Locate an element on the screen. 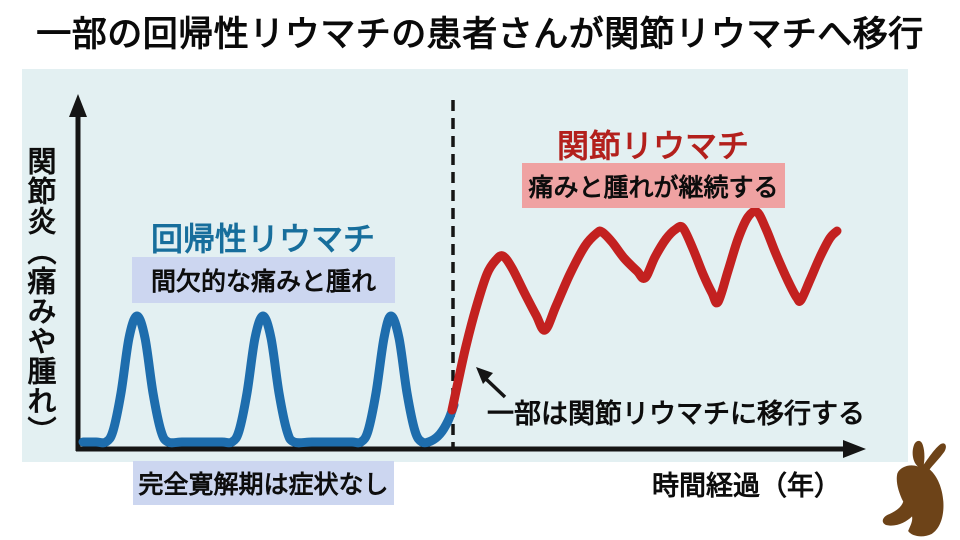  palindromic-symptom-label: 間欠的な痛みと腫れ is located at coordinates (263, 280).